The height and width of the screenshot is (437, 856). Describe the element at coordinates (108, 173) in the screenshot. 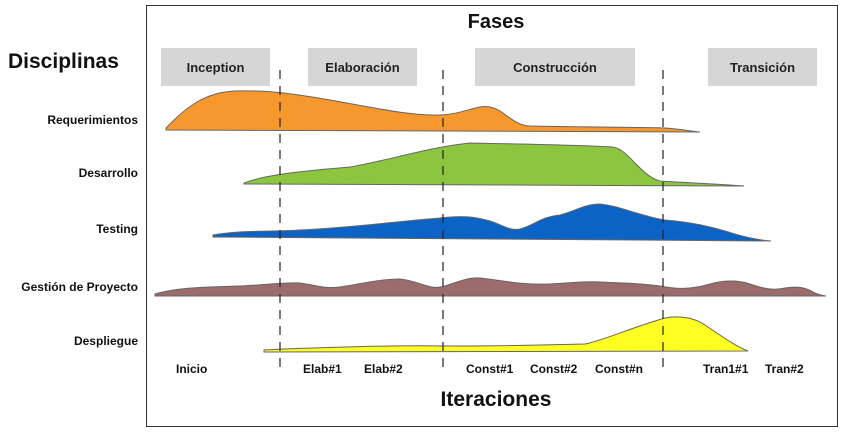

I see `discipline-desarrollo: Desarrollo` at that location.